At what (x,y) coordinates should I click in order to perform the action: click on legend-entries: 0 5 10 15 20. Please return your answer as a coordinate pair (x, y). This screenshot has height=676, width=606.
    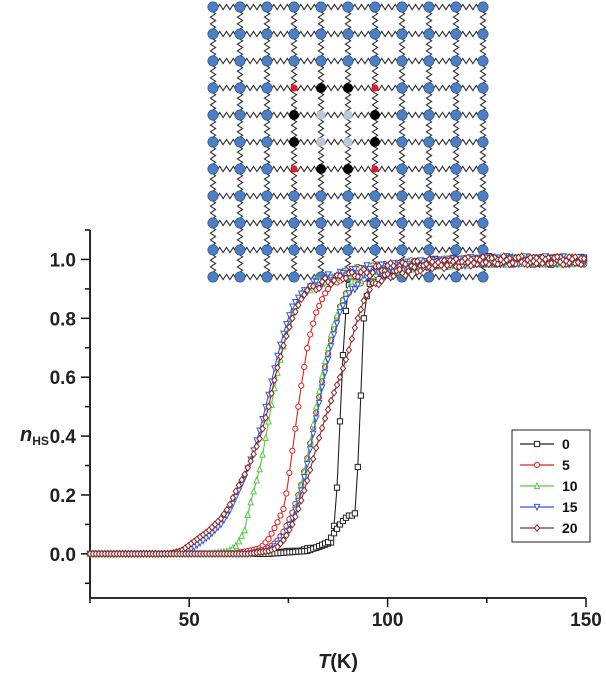
    Looking at the image, I should click on (549, 486).